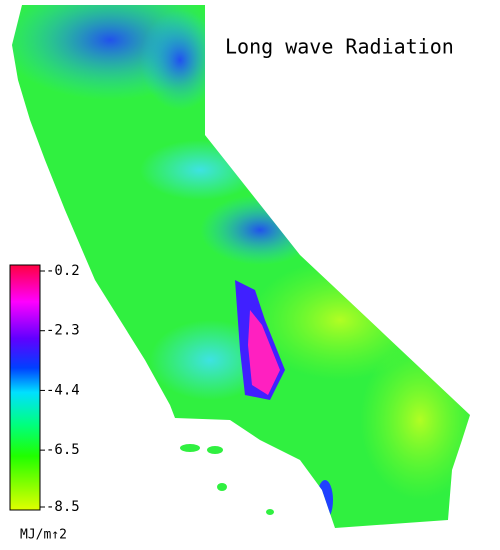 The height and width of the screenshot is (550, 500). I want to click on tick-label: -2.3, so click(63, 331).